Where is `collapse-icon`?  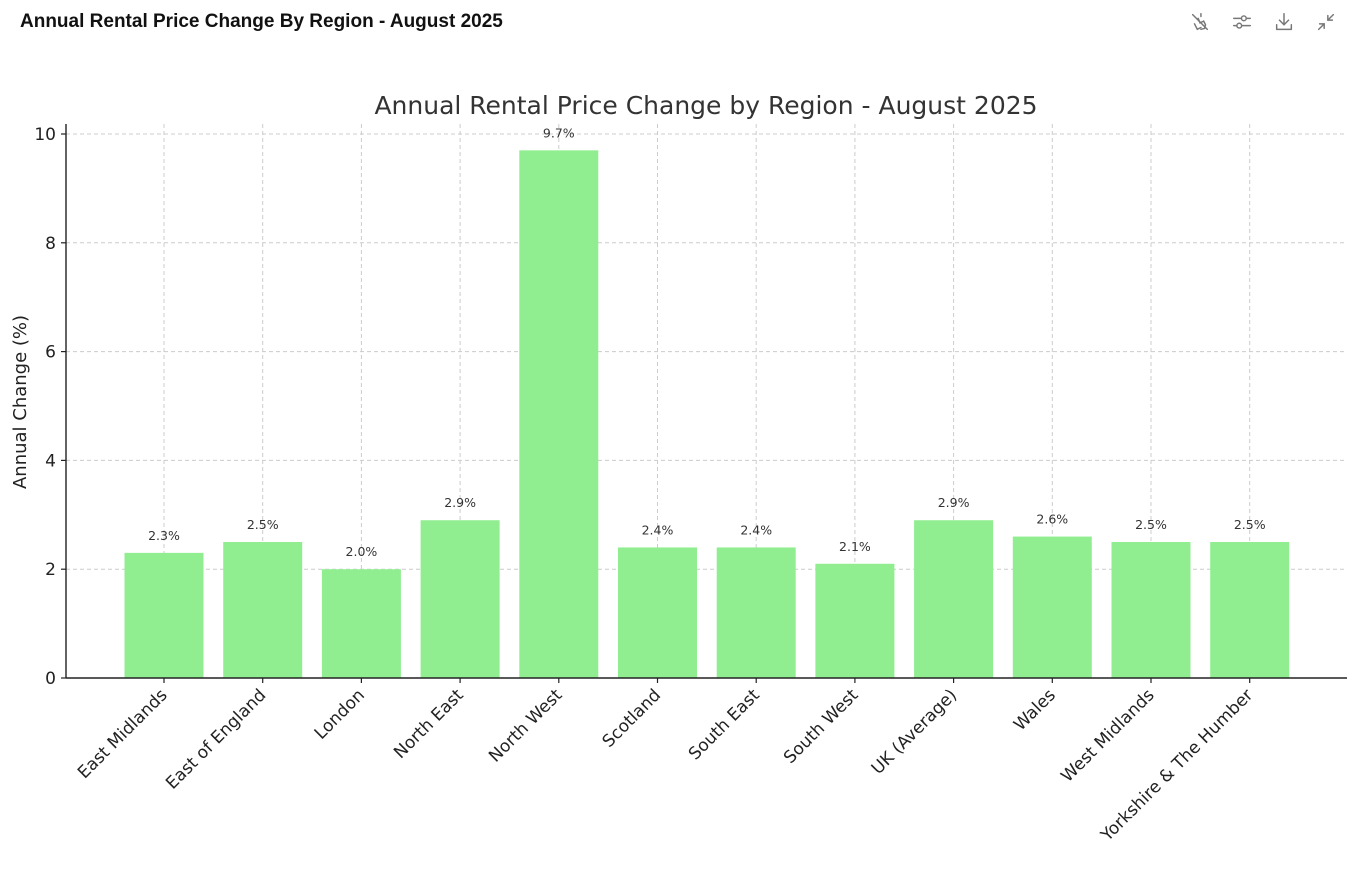
collapse-icon is located at coordinates (1326, 22).